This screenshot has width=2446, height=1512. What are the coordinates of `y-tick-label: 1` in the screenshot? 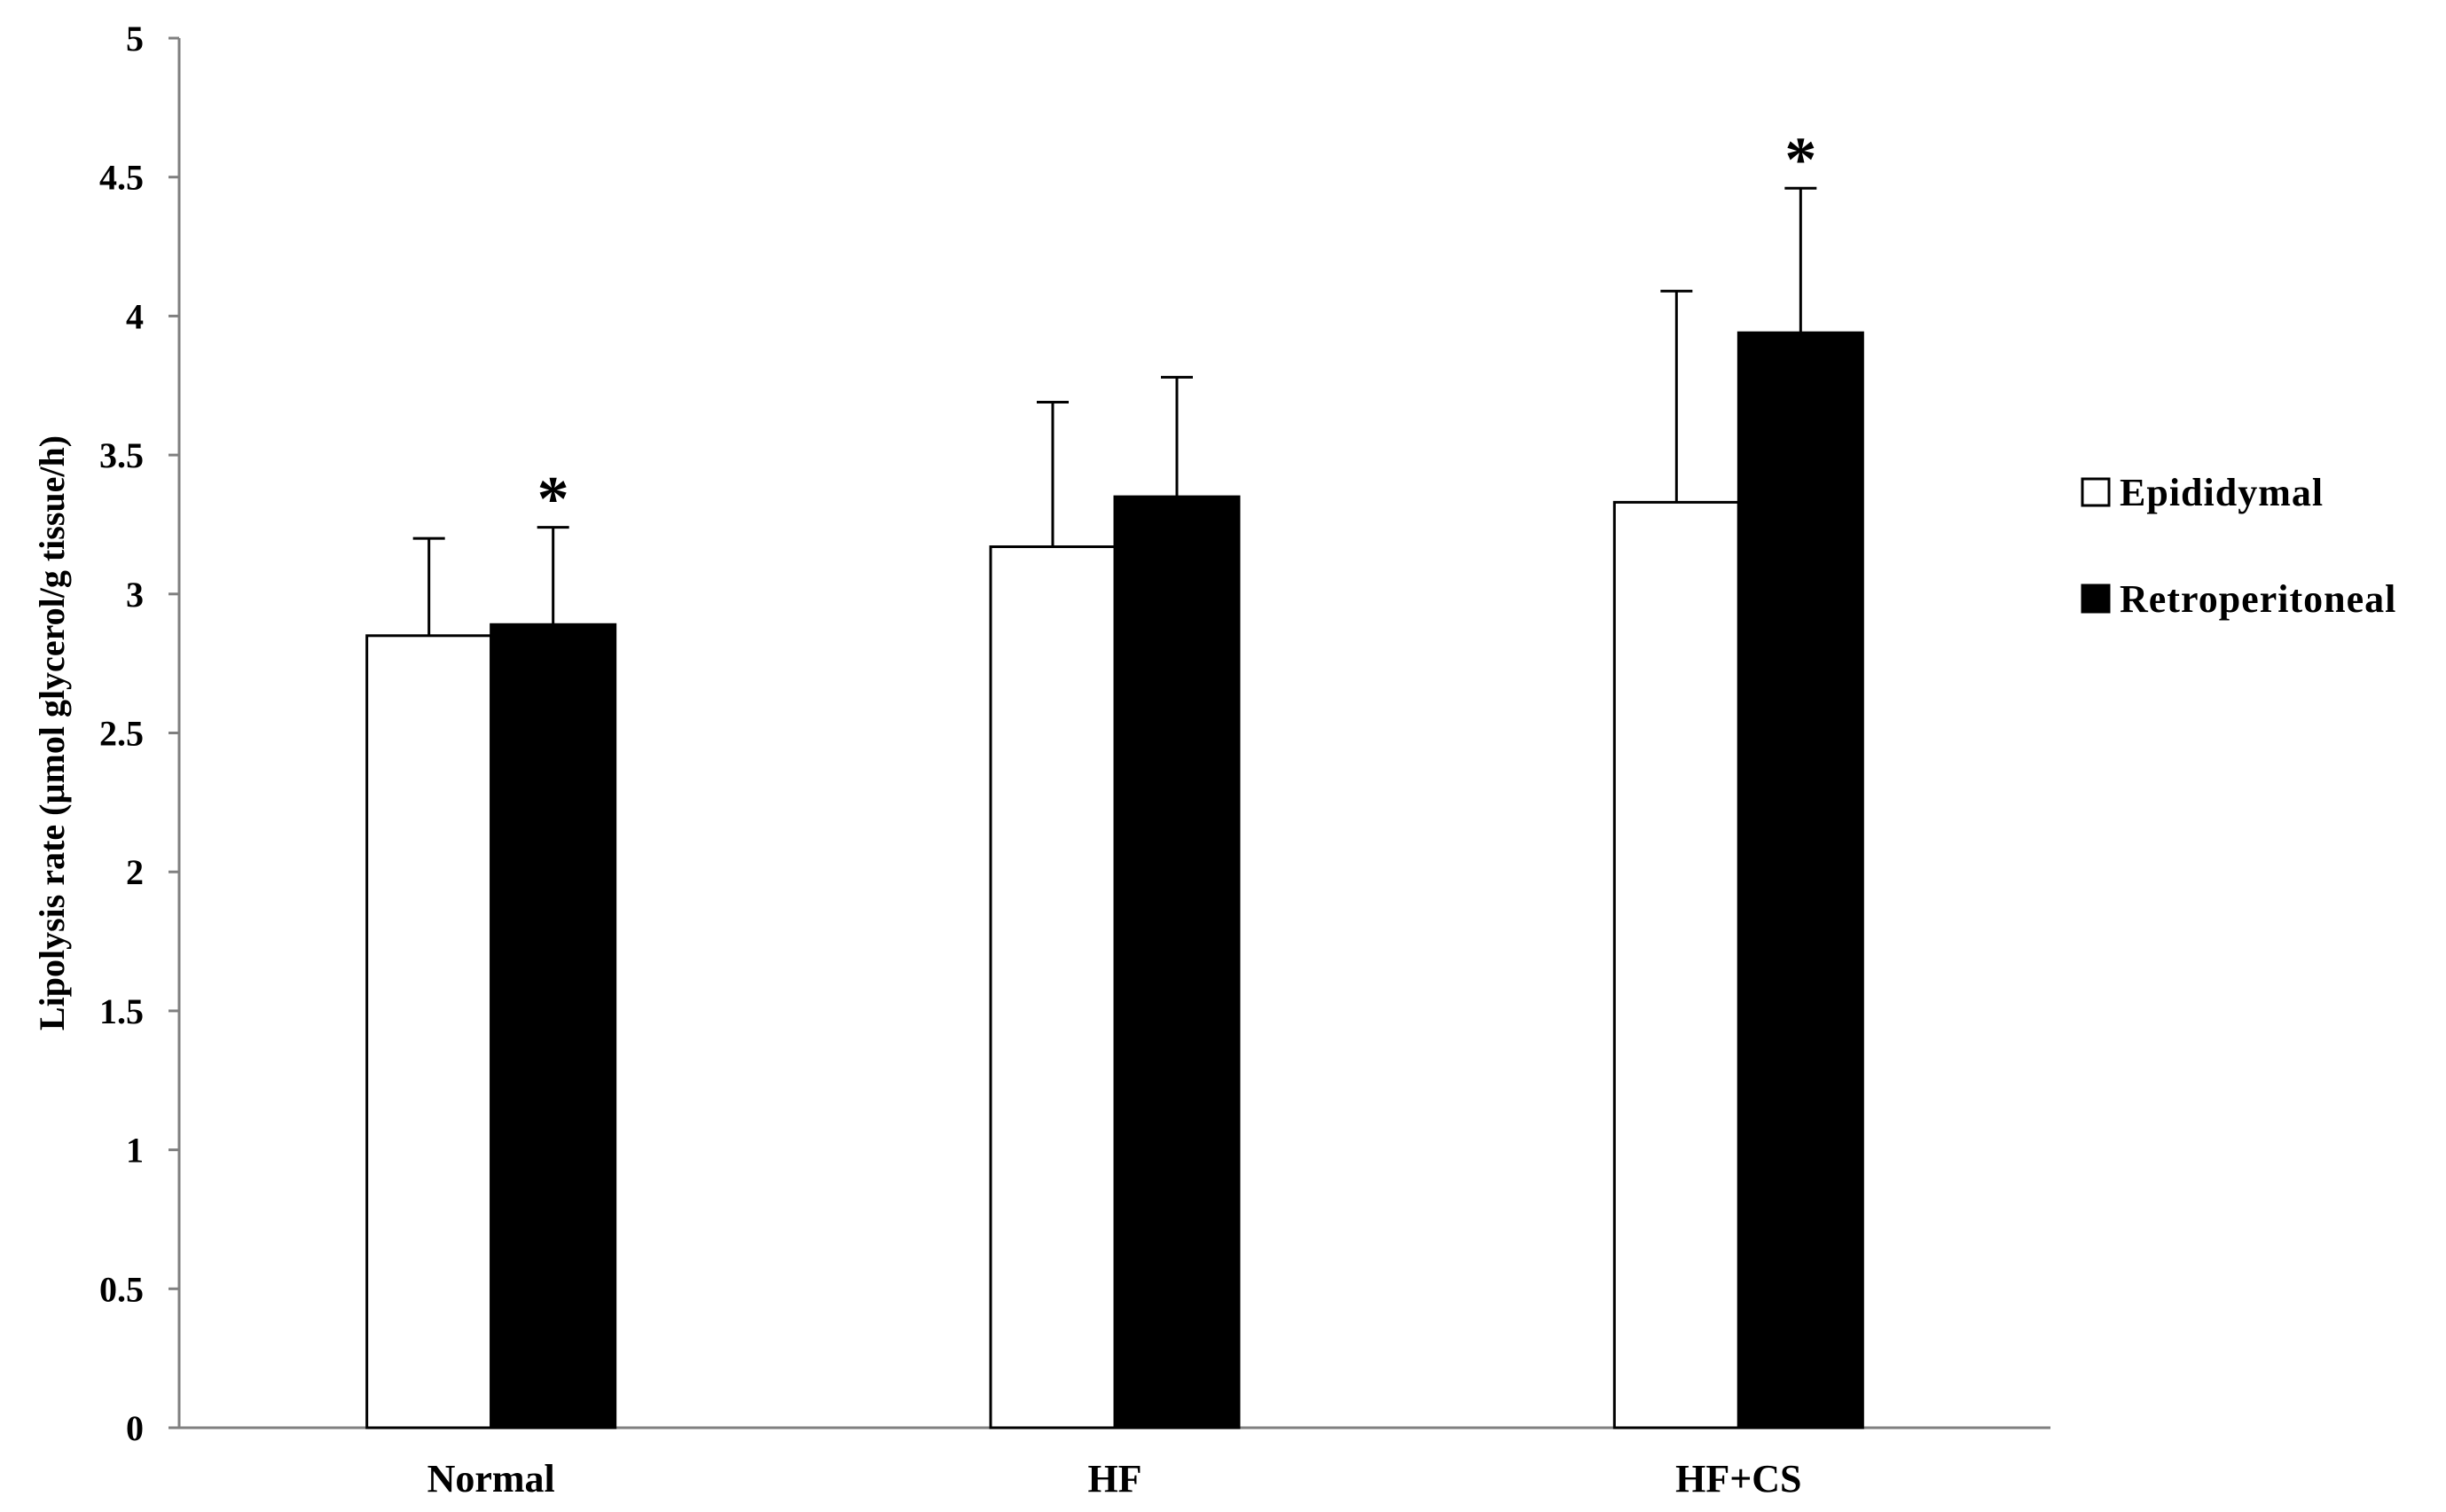 It's located at (135, 1151).